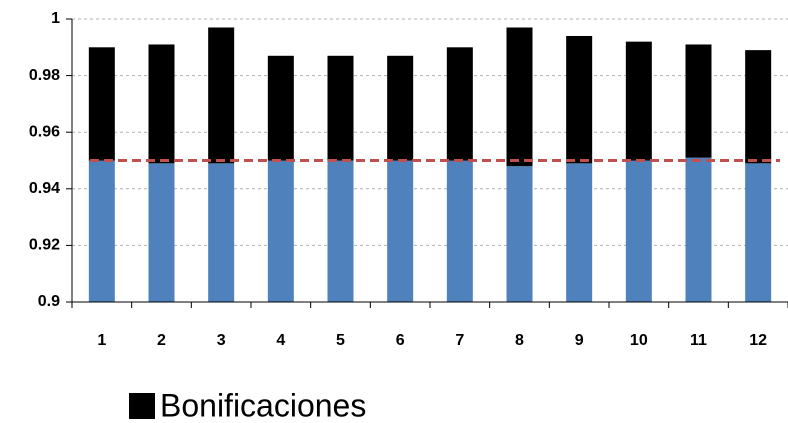 The height and width of the screenshot is (423, 788). I want to click on x-tick-label: 12, so click(758, 340).